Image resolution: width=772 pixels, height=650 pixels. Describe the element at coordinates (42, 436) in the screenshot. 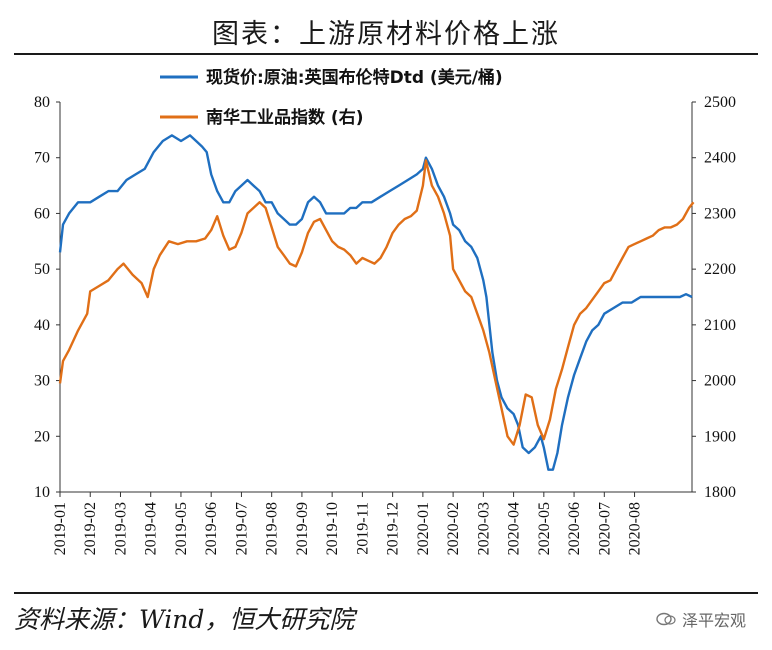

I see `left-tick-label: 20` at that location.